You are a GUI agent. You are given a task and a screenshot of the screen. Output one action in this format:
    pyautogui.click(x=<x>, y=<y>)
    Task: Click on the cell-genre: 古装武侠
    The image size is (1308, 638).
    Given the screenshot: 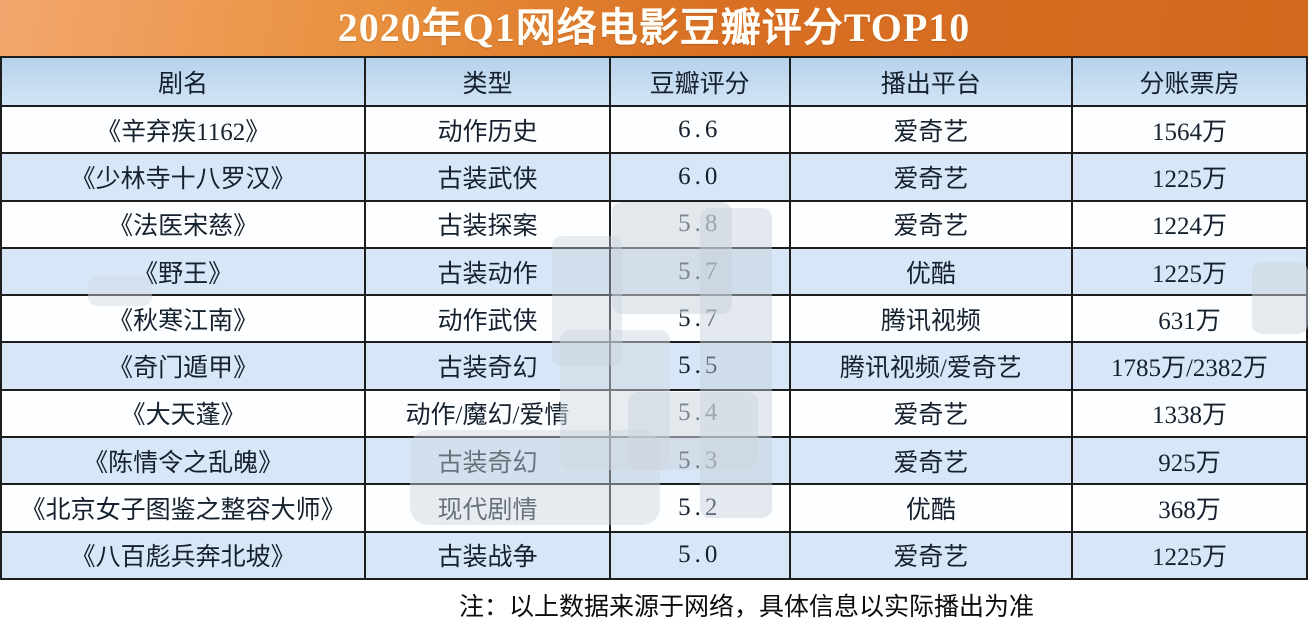 What is the action you would take?
    pyautogui.click(x=487, y=177)
    